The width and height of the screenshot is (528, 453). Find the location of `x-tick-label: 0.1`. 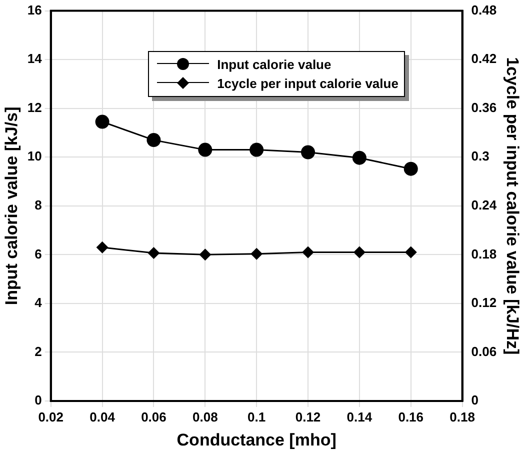

x-tick-label: 0.1 is located at coordinates (257, 416).